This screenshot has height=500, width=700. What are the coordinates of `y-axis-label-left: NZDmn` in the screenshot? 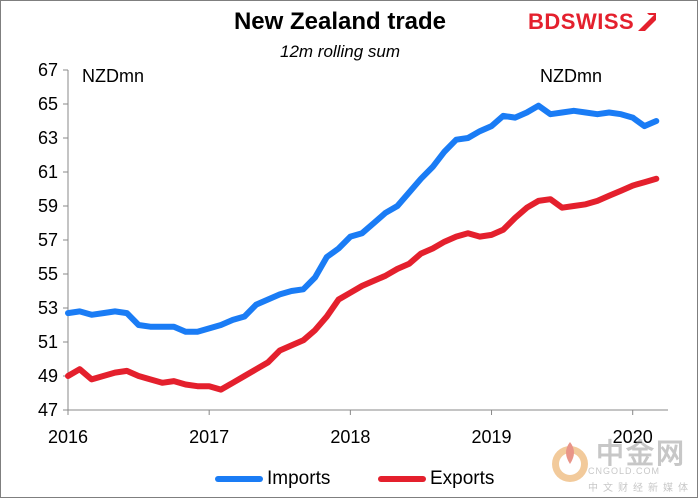 It's located at (113, 76).